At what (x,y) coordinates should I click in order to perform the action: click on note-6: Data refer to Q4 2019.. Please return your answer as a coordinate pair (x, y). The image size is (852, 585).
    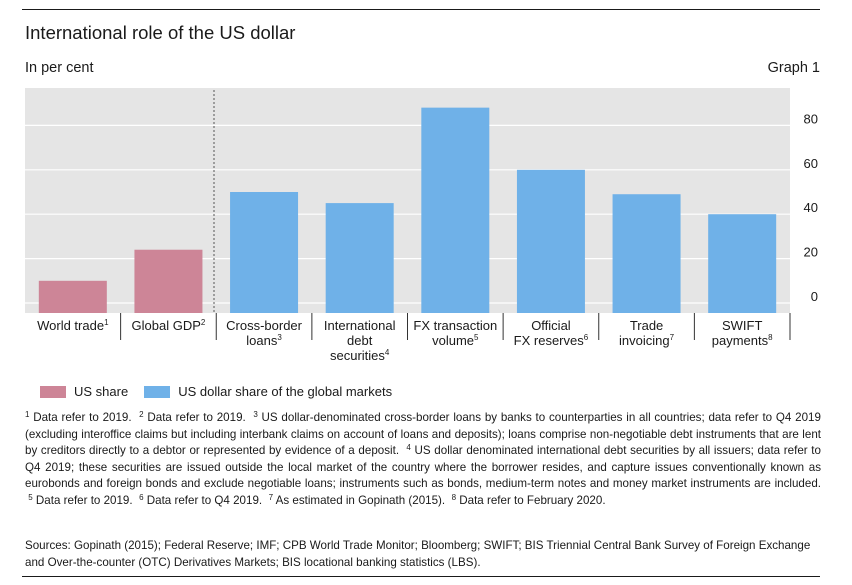
    Looking at the image, I should click on (204, 500).